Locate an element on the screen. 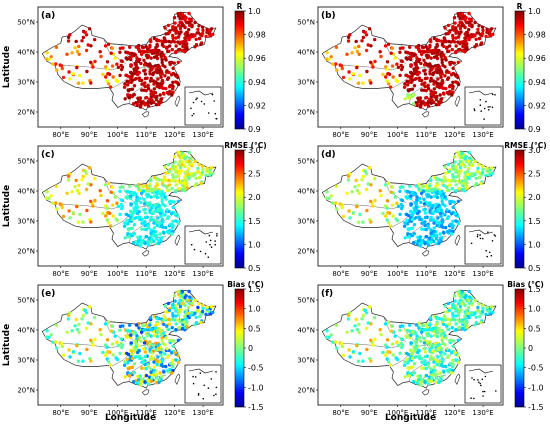  lat-tick-label: 50°N is located at coordinates (26, 301).